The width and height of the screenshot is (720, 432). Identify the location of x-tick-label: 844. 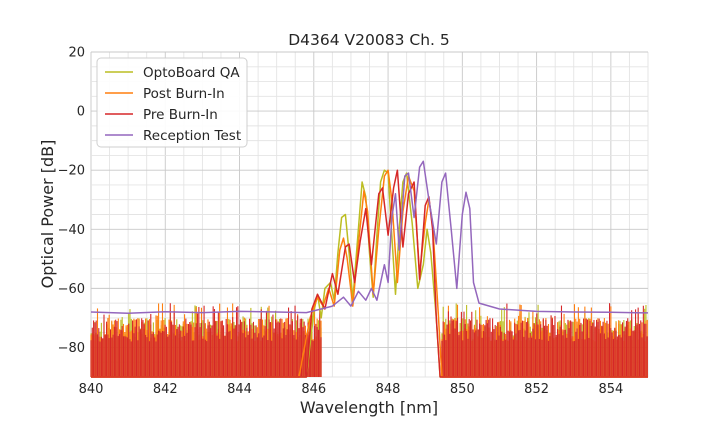
(239, 389).